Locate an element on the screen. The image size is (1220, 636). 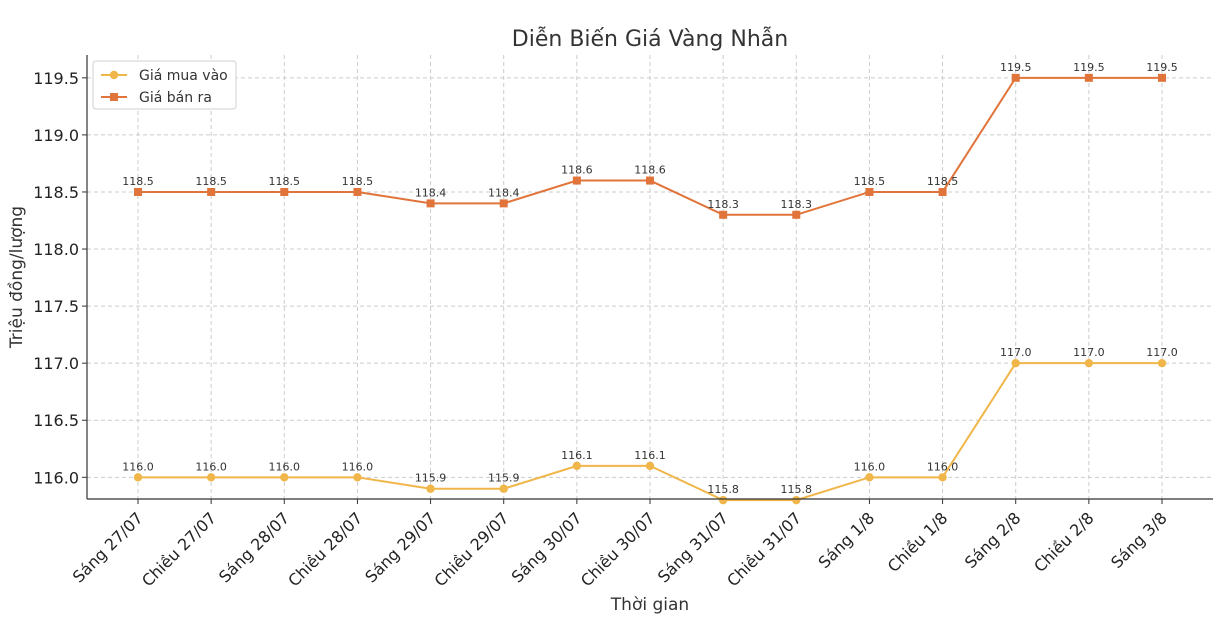
x-tick-label: Chiều 2/8 is located at coordinates (1064, 542).